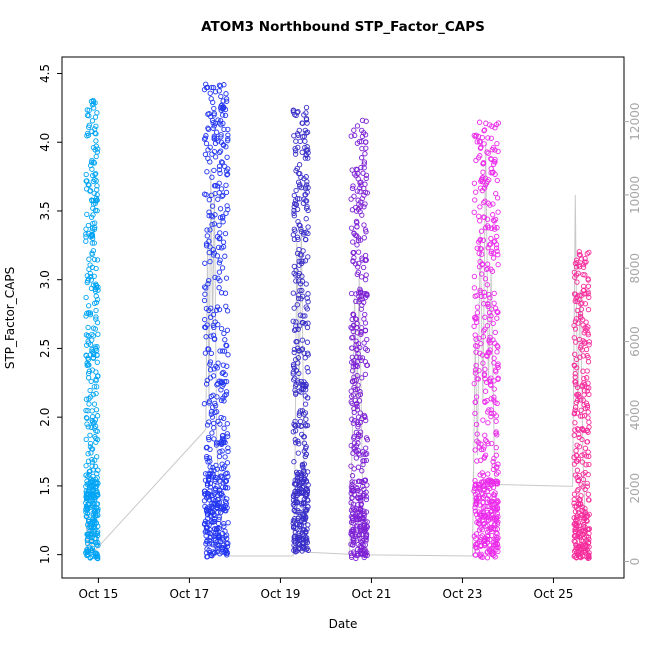 This screenshot has width=650, height=650. What do you see at coordinates (281, 594) in the screenshot?
I see `x-tick-label: Oct 19` at bounding box center [281, 594].